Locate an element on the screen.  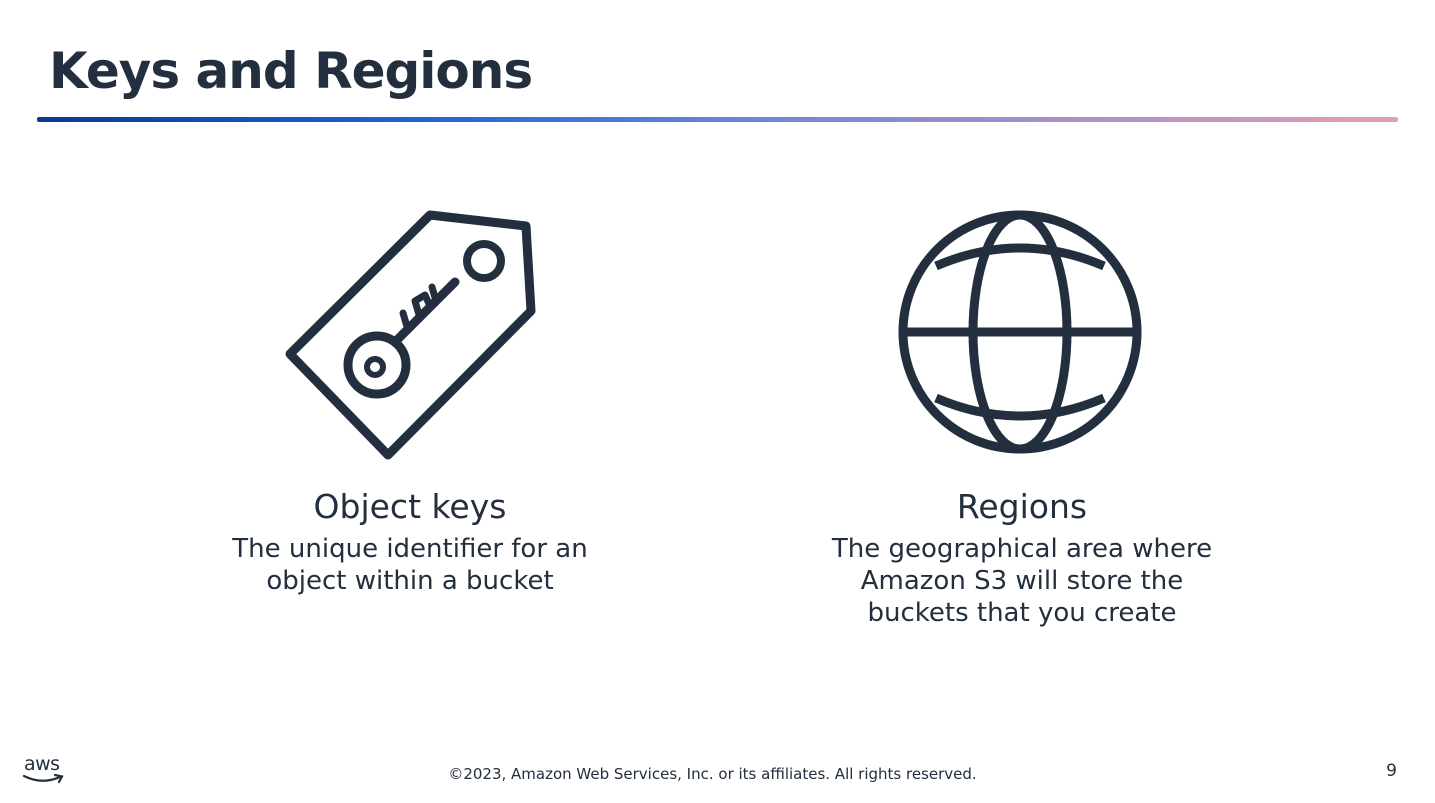
aws-smile-icon is located at coordinates (43, 778).